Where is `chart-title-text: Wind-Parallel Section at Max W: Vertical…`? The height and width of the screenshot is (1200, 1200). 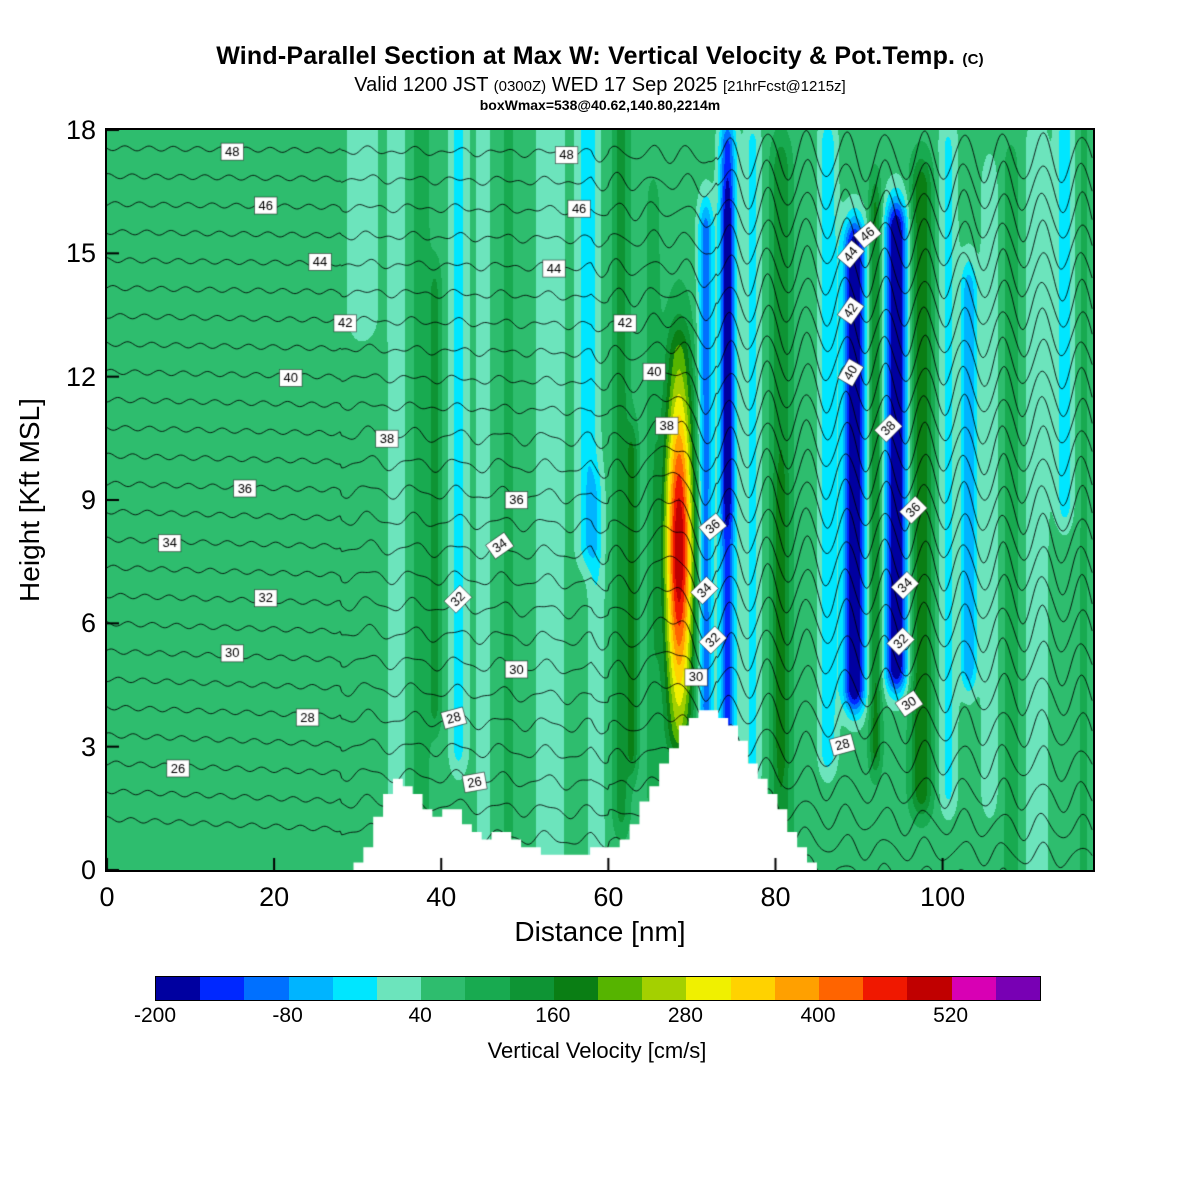 chart-title-text: Wind-Parallel Section at Max W: Vertical… is located at coordinates (586, 56).